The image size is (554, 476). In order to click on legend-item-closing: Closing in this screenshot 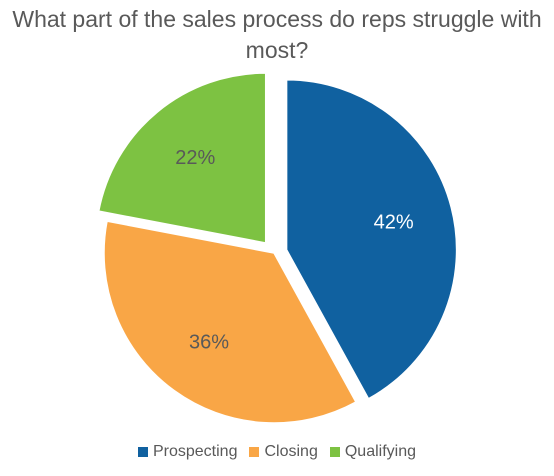, I will do `click(283, 452)`.